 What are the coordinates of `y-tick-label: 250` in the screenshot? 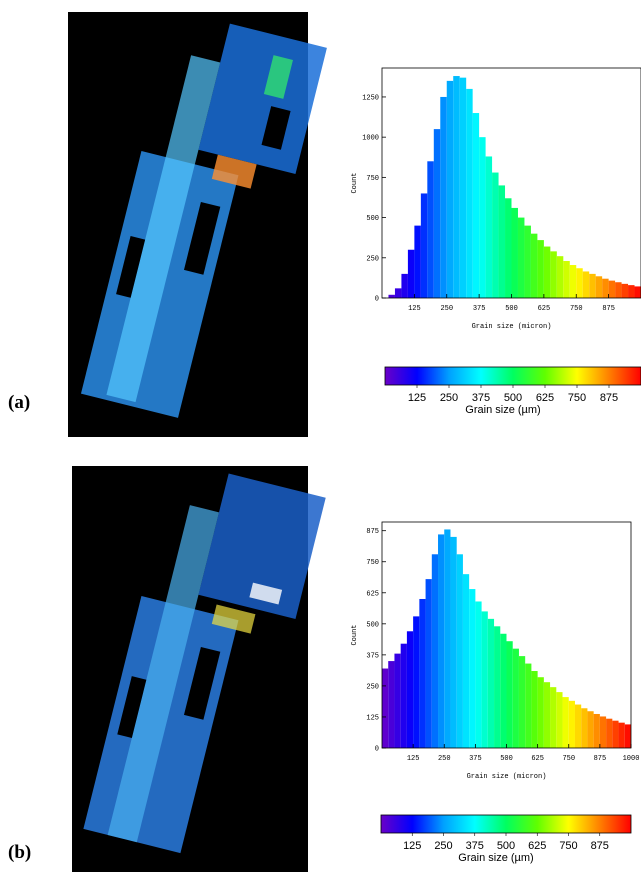 It's located at (372, 687).